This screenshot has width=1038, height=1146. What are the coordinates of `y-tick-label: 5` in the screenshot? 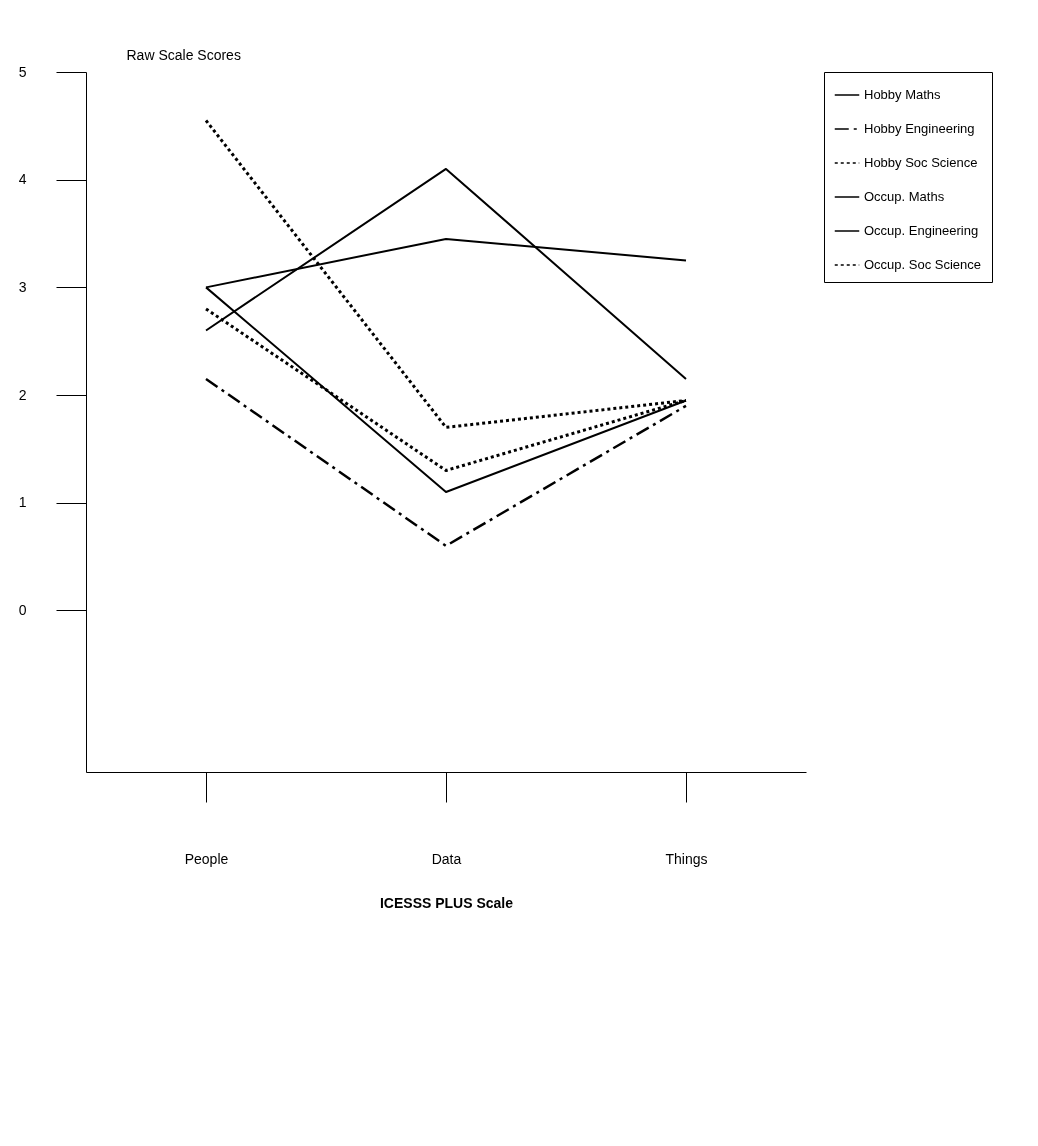 It's located at (22, 71).